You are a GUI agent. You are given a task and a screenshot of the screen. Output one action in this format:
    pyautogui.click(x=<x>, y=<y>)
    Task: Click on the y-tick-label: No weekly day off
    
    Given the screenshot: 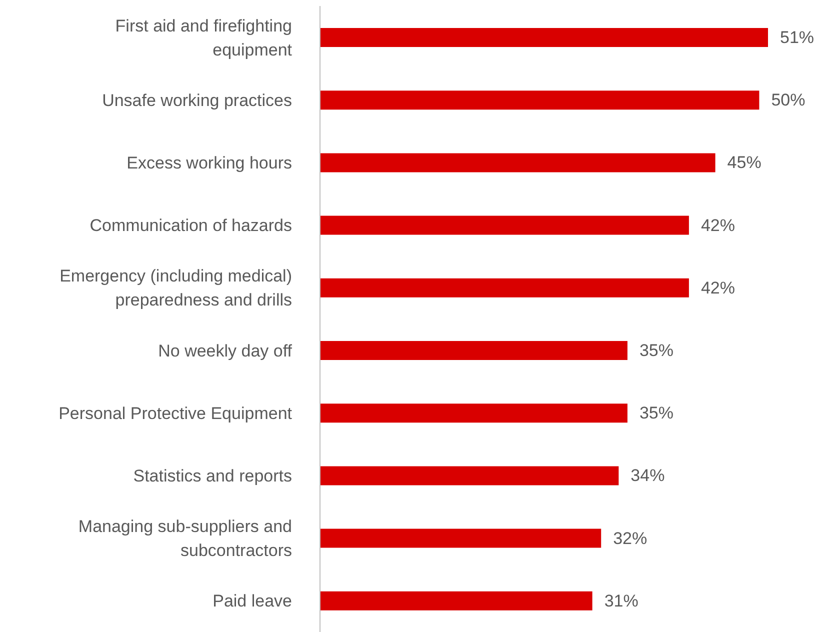 What is the action you would take?
    pyautogui.click(x=225, y=350)
    